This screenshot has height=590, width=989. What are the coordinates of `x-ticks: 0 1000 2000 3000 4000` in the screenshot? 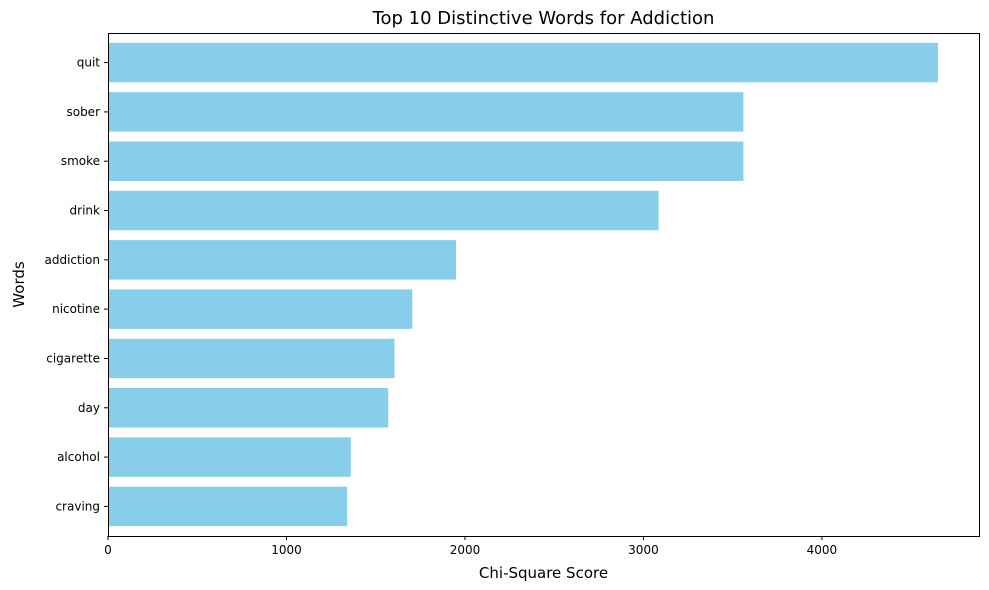 It's located at (470, 546).